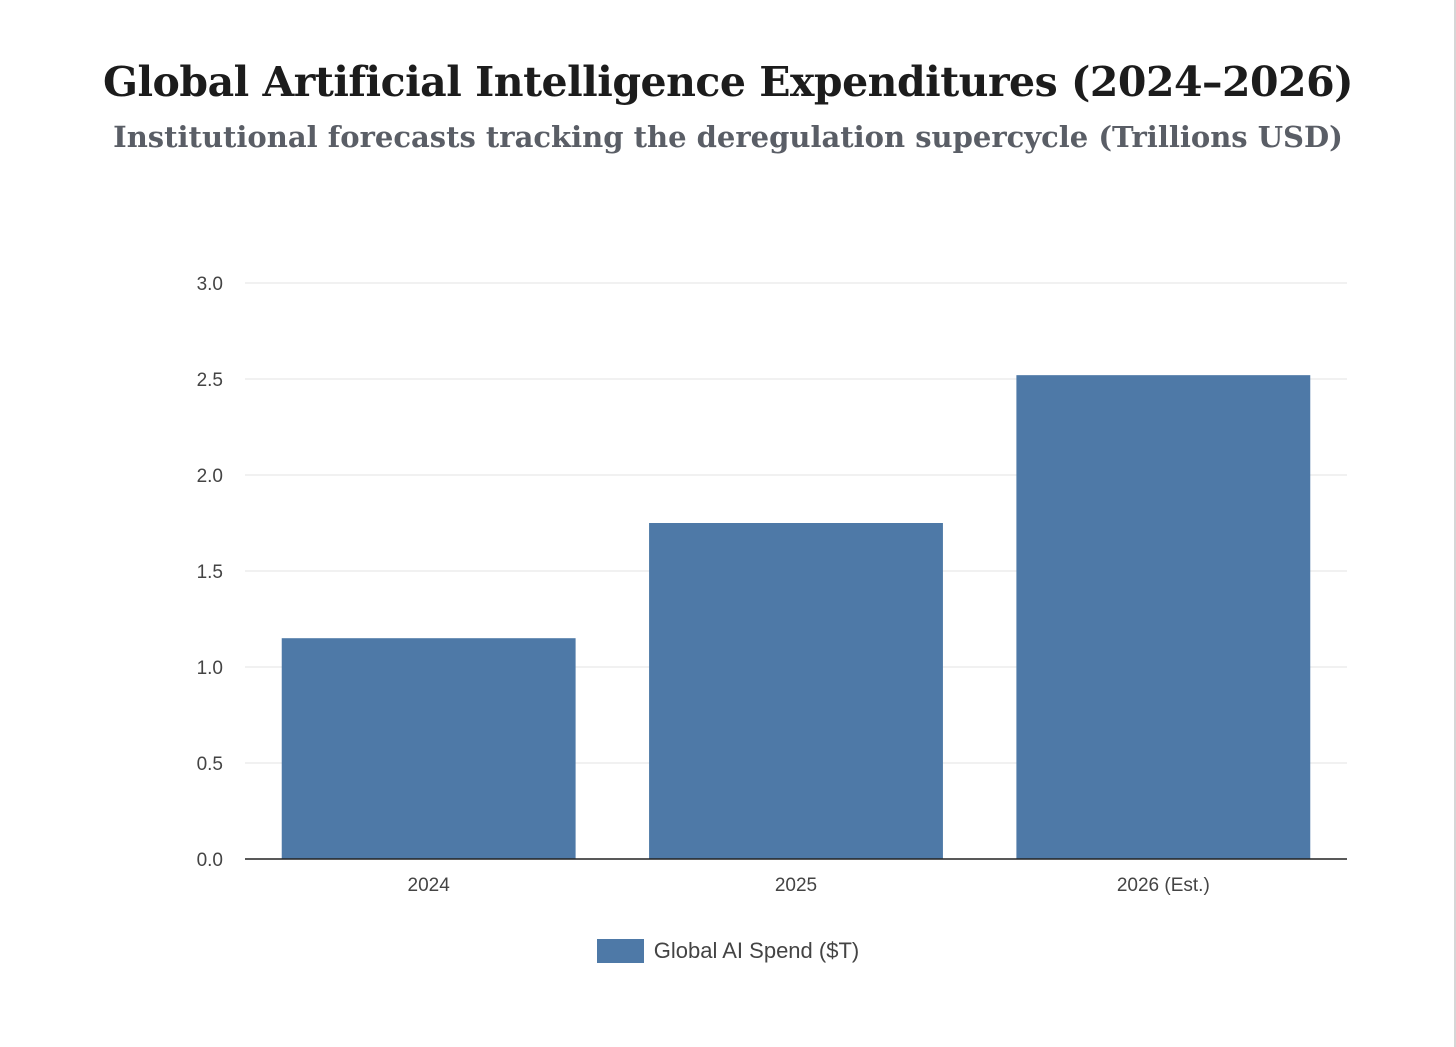  I want to click on y-tick-label: 0.5, so click(210, 764).